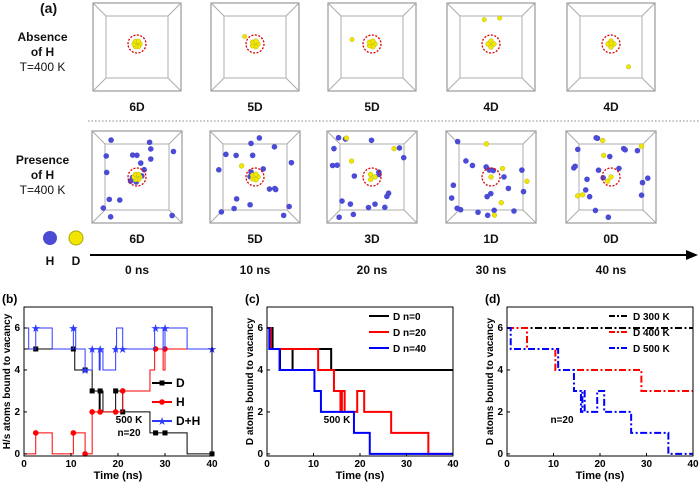  Describe the element at coordinates (252, 299) in the screenshot. I see `panel-label: (c)` at that location.